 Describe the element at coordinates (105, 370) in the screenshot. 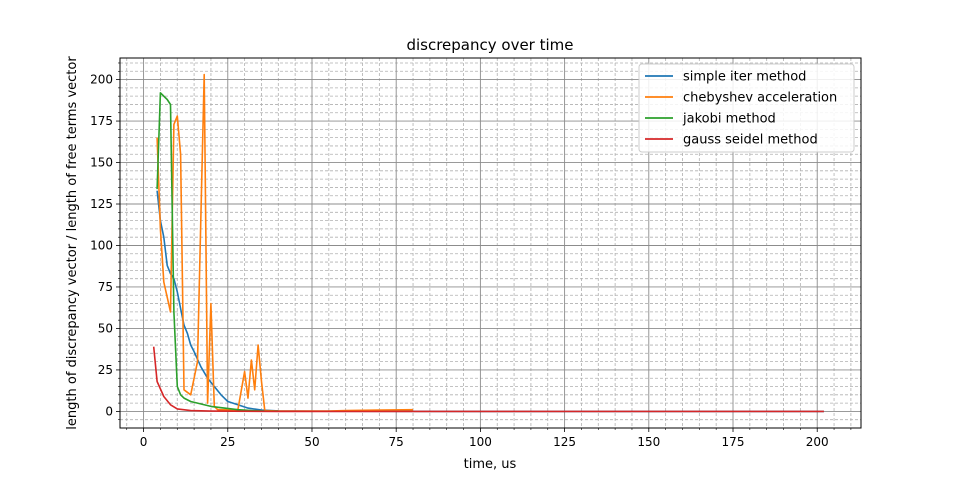

I see `y-tick-label: 25` at that location.